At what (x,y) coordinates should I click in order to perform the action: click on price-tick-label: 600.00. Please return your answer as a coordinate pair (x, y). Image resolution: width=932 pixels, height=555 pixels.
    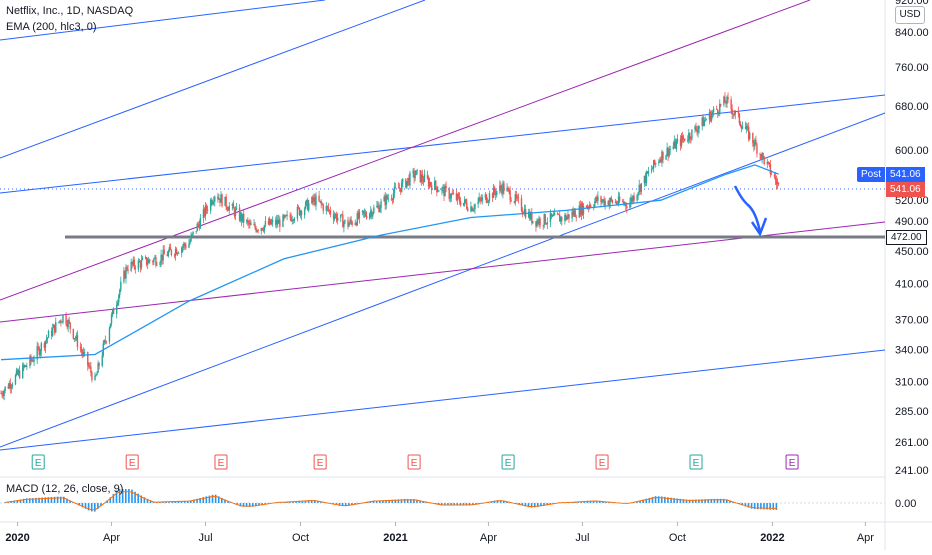
    Looking at the image, I should click on (912, 151).